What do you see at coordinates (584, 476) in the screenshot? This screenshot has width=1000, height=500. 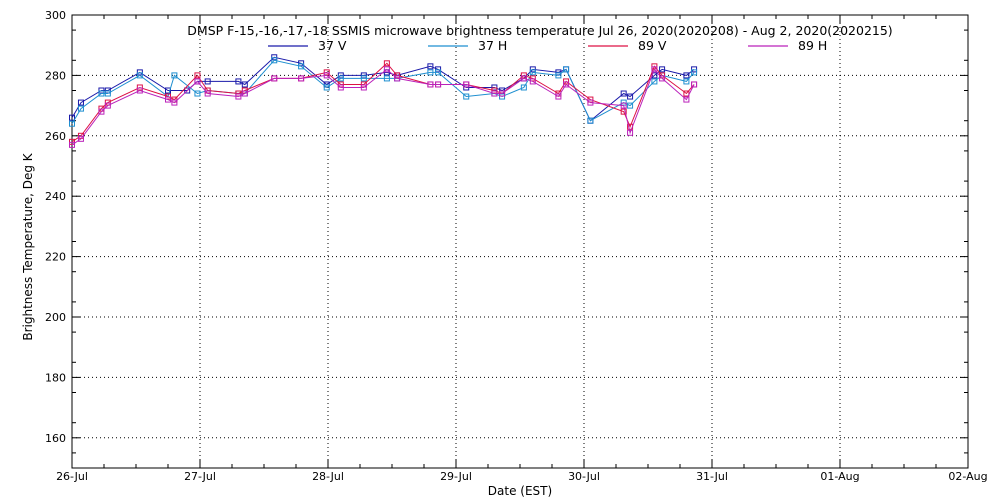 I see `x-tick-label: 30-Jul` at bounding box center [584, 476].